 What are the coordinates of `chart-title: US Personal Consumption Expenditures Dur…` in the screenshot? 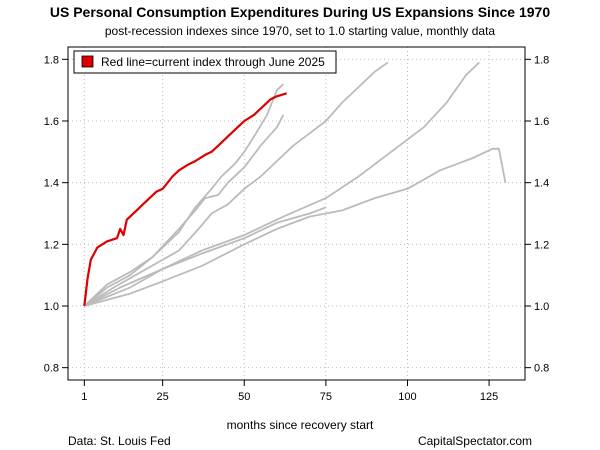 It's located at (300, 12).